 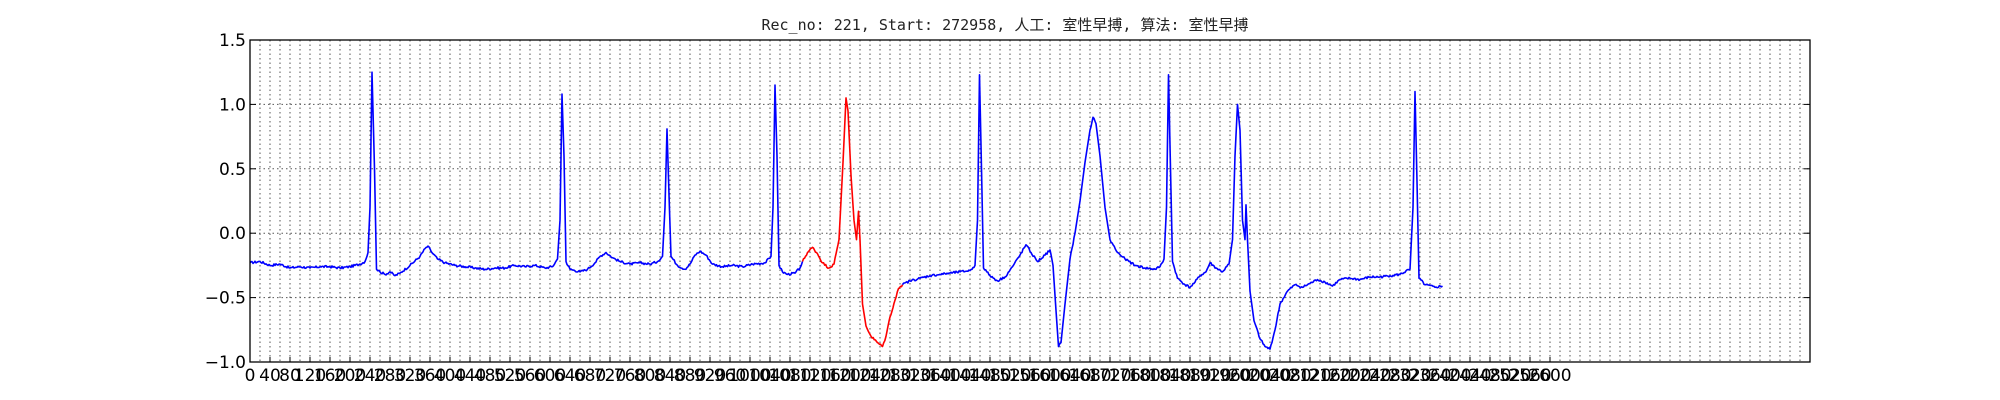 I want to click on x-tick-label: 1720, so click(x=1109, y=376).